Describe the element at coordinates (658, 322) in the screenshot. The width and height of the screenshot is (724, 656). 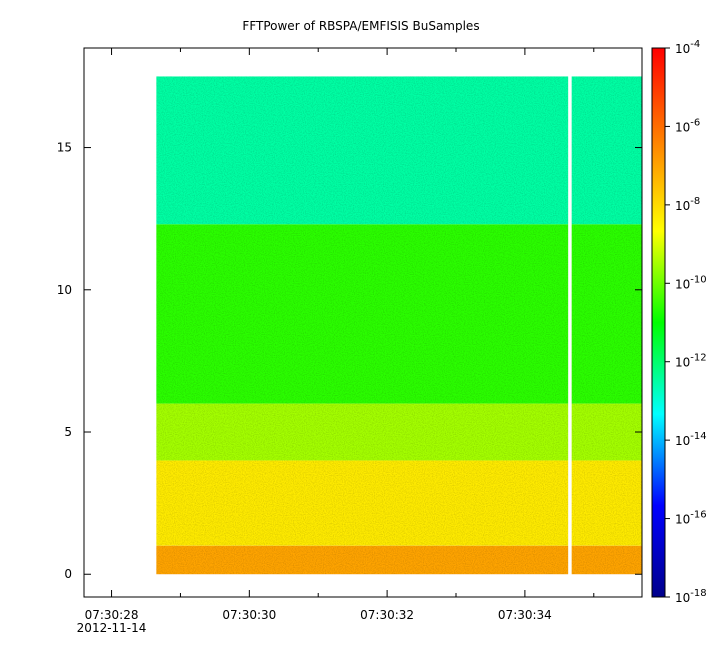
I see `colorbar-gradient` at that location.